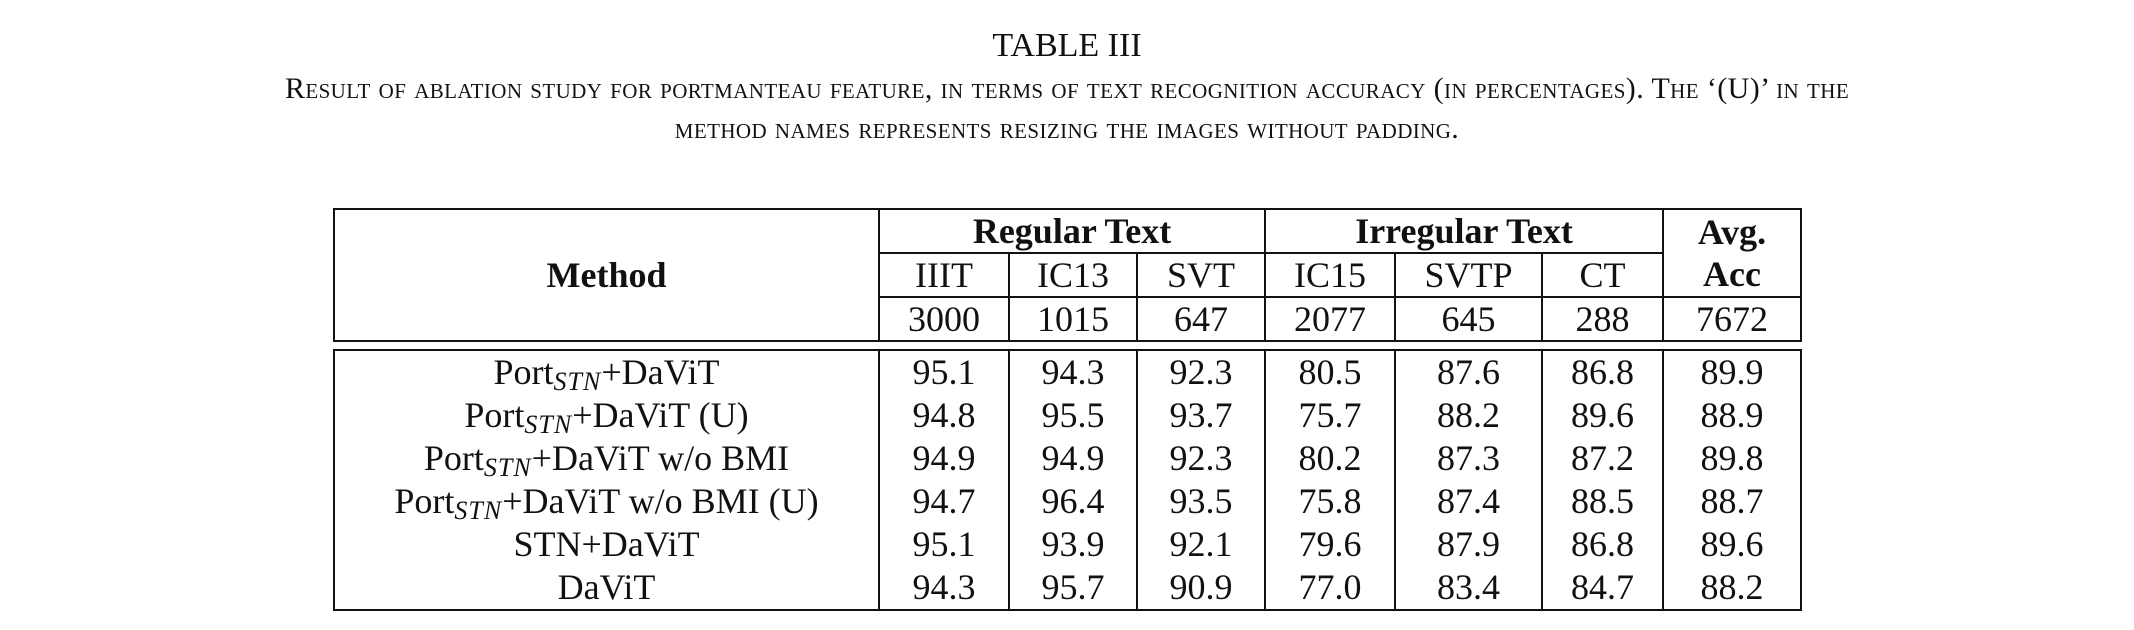 The height and width of the screenshot is (630, 2134). I want to click on avg-acc-header: Avg. Acc, so click(1732, 253).